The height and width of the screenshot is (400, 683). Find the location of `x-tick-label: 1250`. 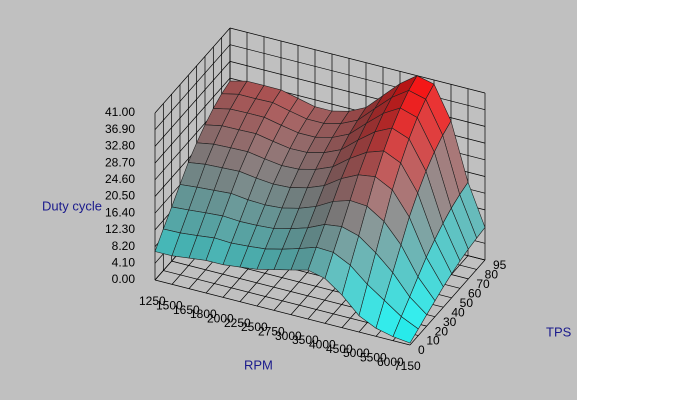

x-tick-label: 1250 is located at coordinates (152, 301).